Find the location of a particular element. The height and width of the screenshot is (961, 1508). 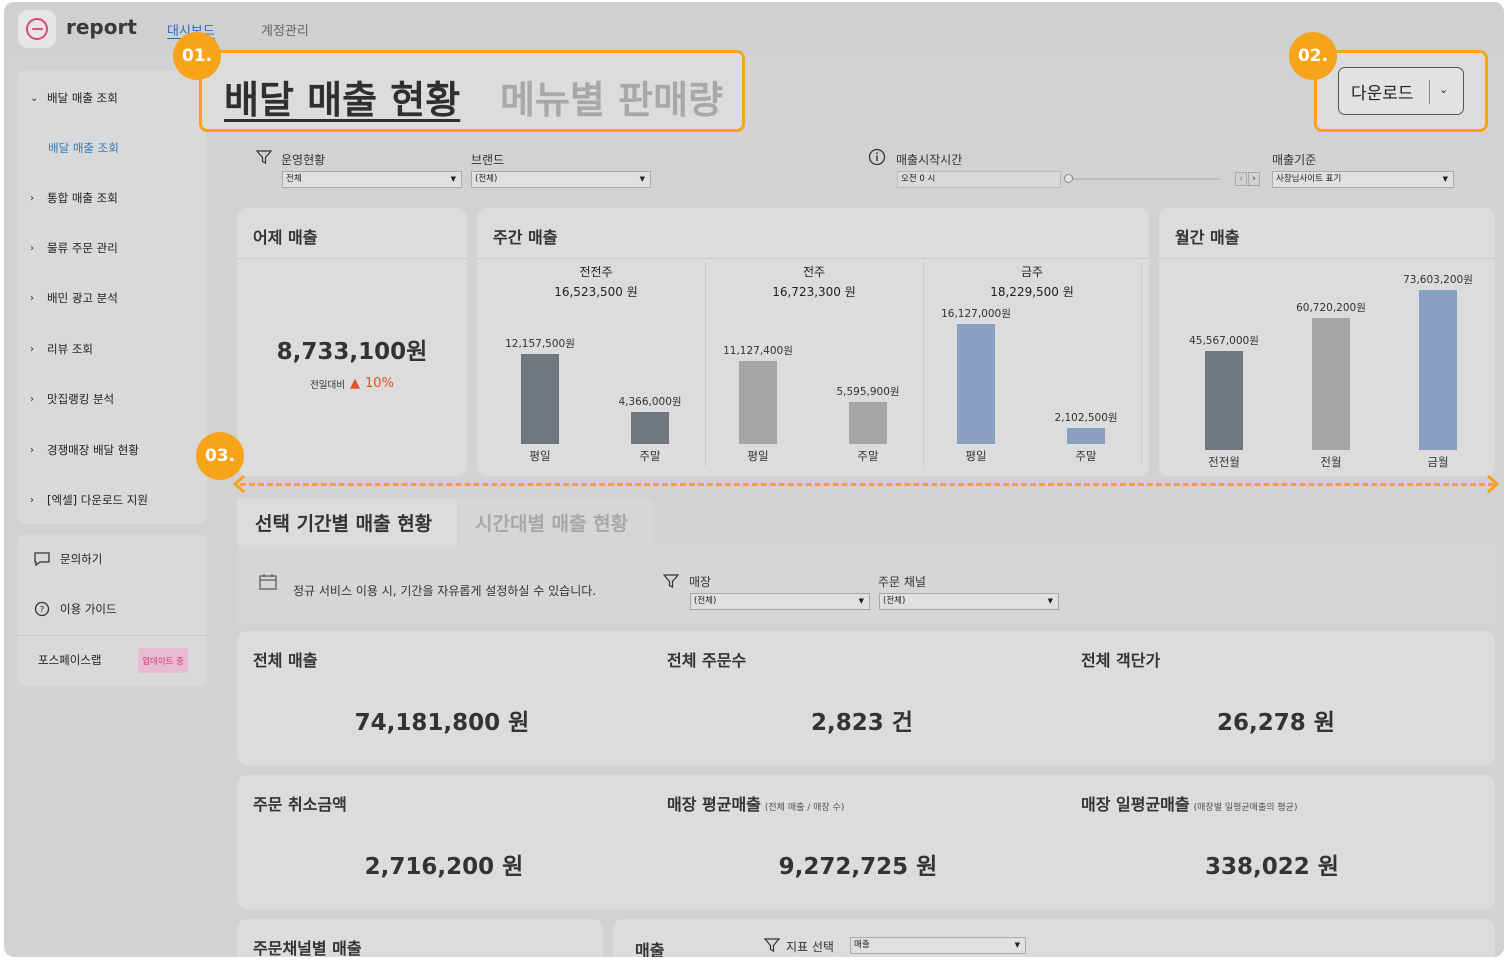

card-title: 월간 매출 is located at coordinates (1207, 237).